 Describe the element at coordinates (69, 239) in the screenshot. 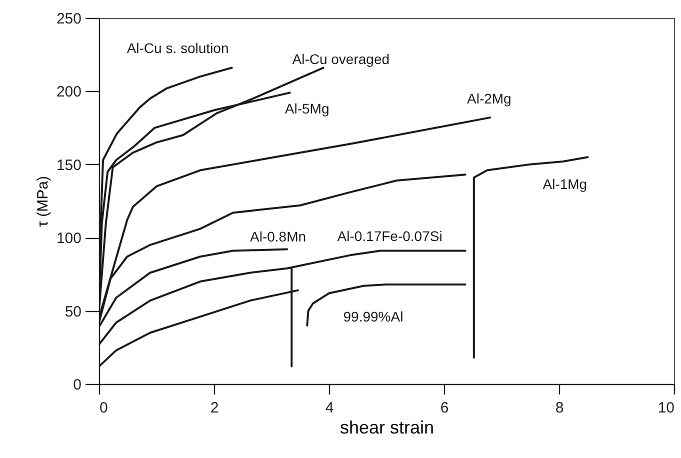

I see `y-tick-label: 100` at that location.